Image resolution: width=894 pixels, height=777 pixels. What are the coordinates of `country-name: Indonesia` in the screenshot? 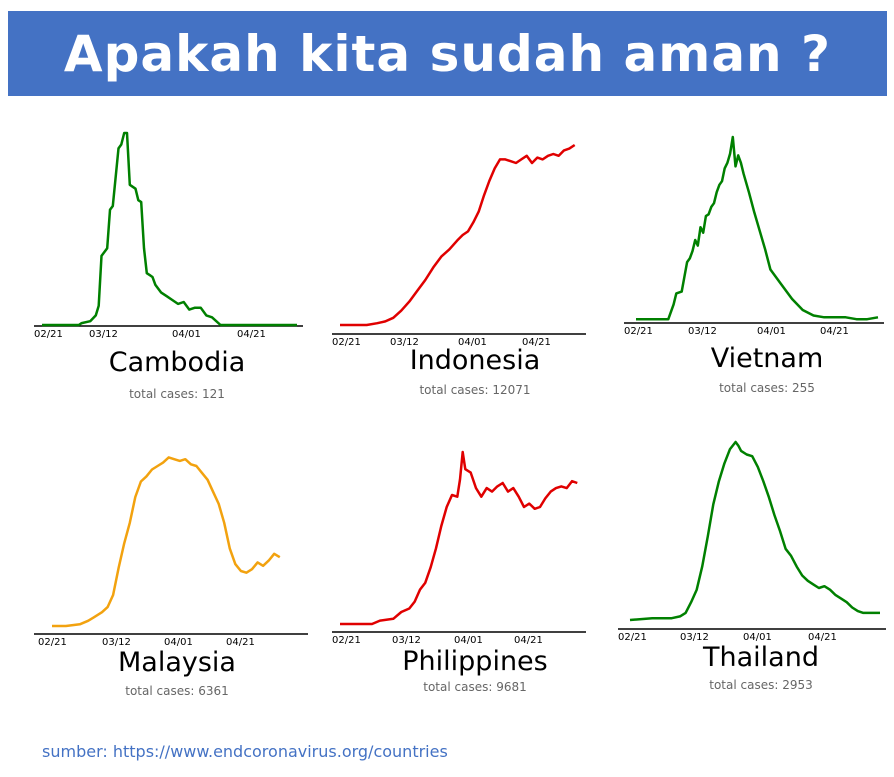 It's located at (475, 360).